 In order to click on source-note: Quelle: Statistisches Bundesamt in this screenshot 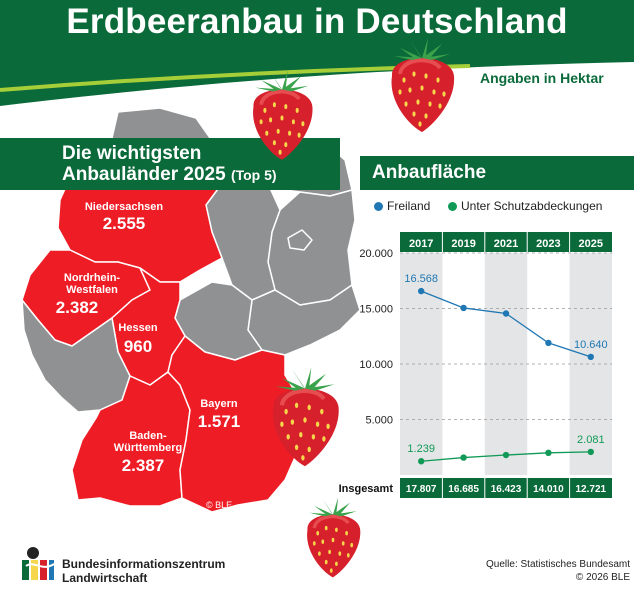, I will do `click(558, 564)`.